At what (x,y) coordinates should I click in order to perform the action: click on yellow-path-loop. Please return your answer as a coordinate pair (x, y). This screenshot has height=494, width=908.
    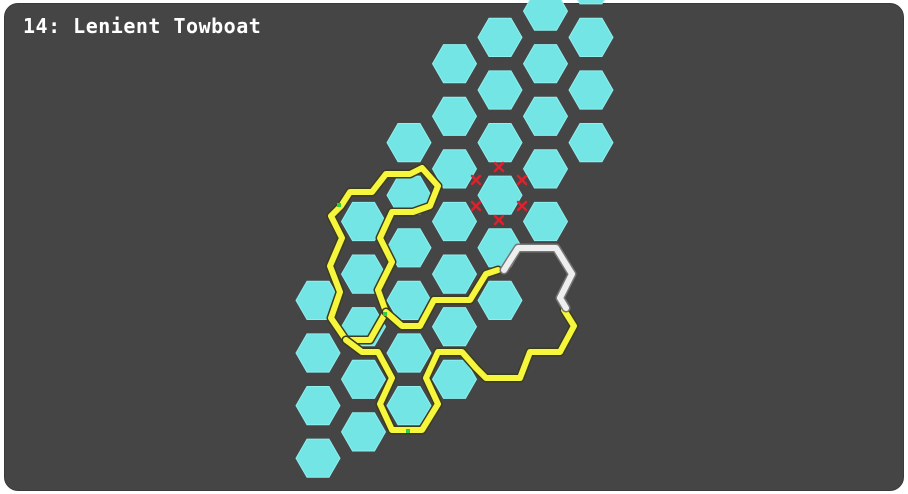
    Looking at the image, I should click on (384, 254).